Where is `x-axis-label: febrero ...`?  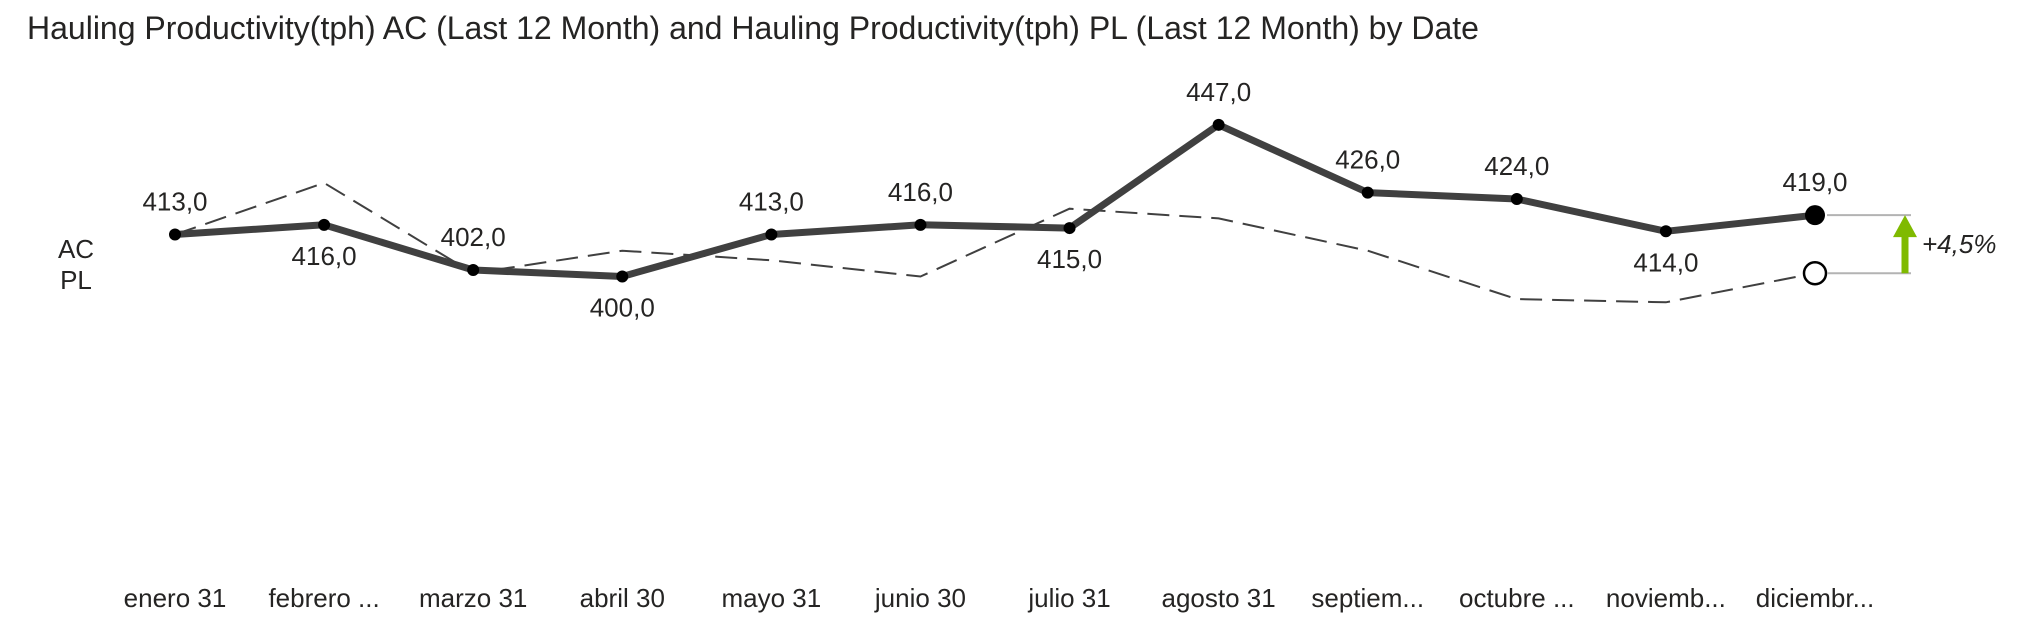
x-axis-label: febrero ... is located at coordinates (323, 598).